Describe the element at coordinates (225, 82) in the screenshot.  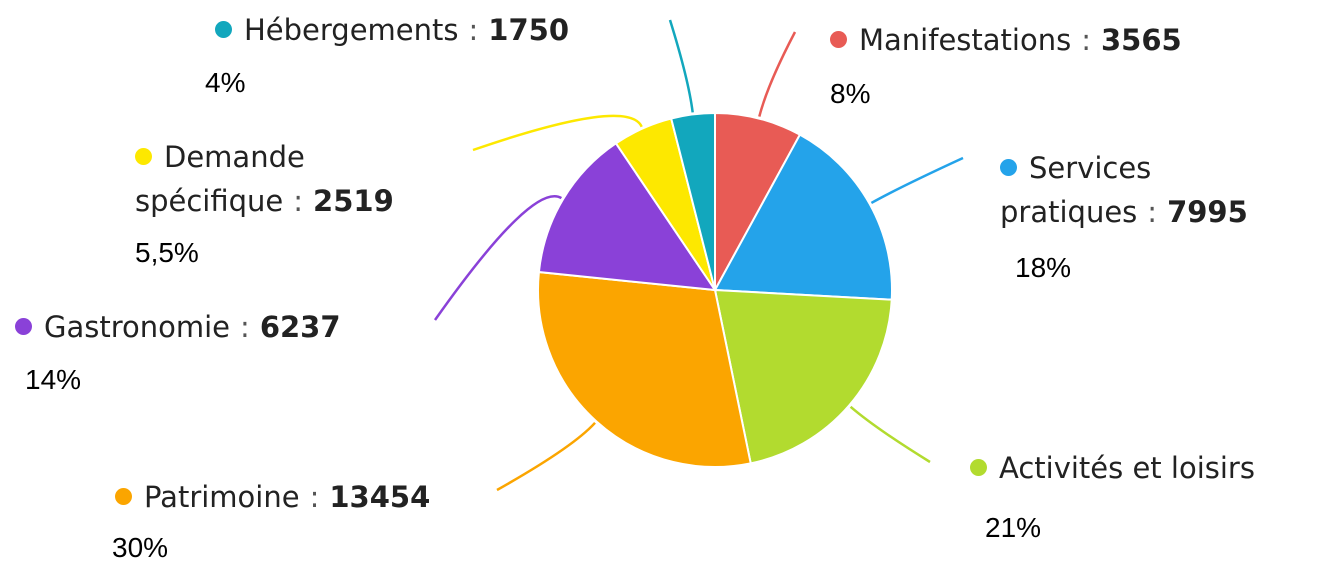
I see `percent-label: 4%` at that location.